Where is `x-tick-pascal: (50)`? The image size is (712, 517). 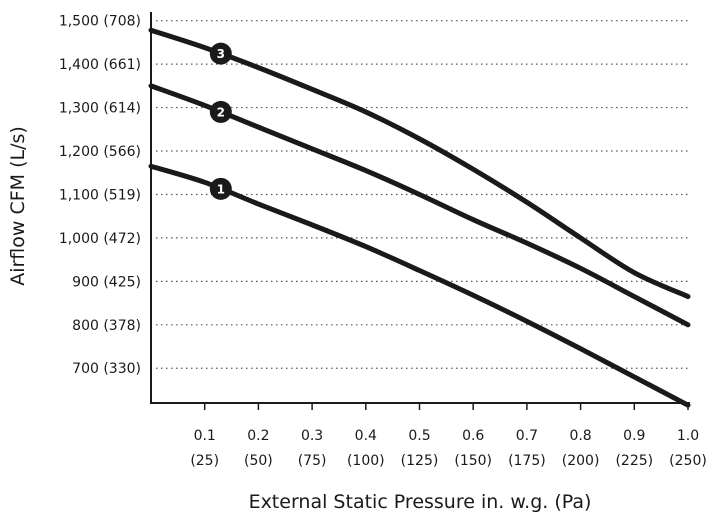 x-tick-pascal: (50) is located at coordinates (258, 461).